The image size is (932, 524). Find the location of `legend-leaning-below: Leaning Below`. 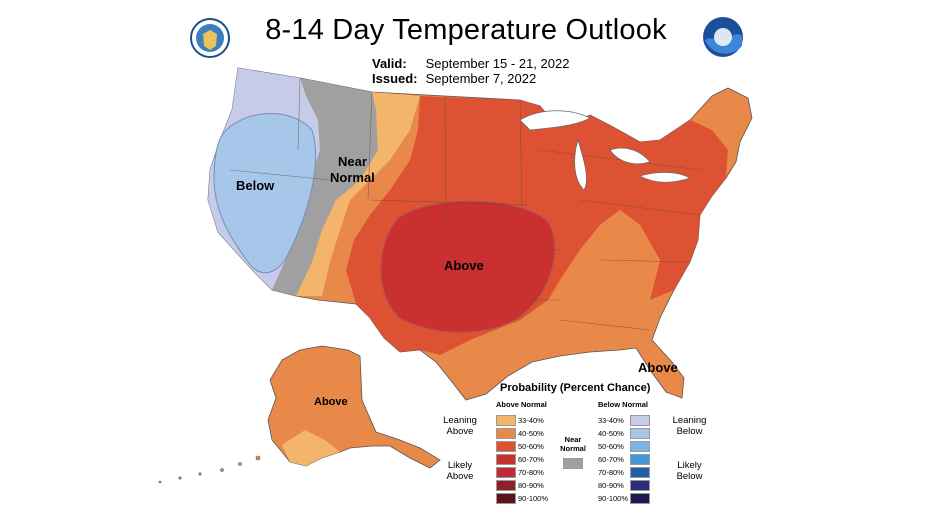

legend-leaning-below: Leaning Below is located at coordinates (689, 426).